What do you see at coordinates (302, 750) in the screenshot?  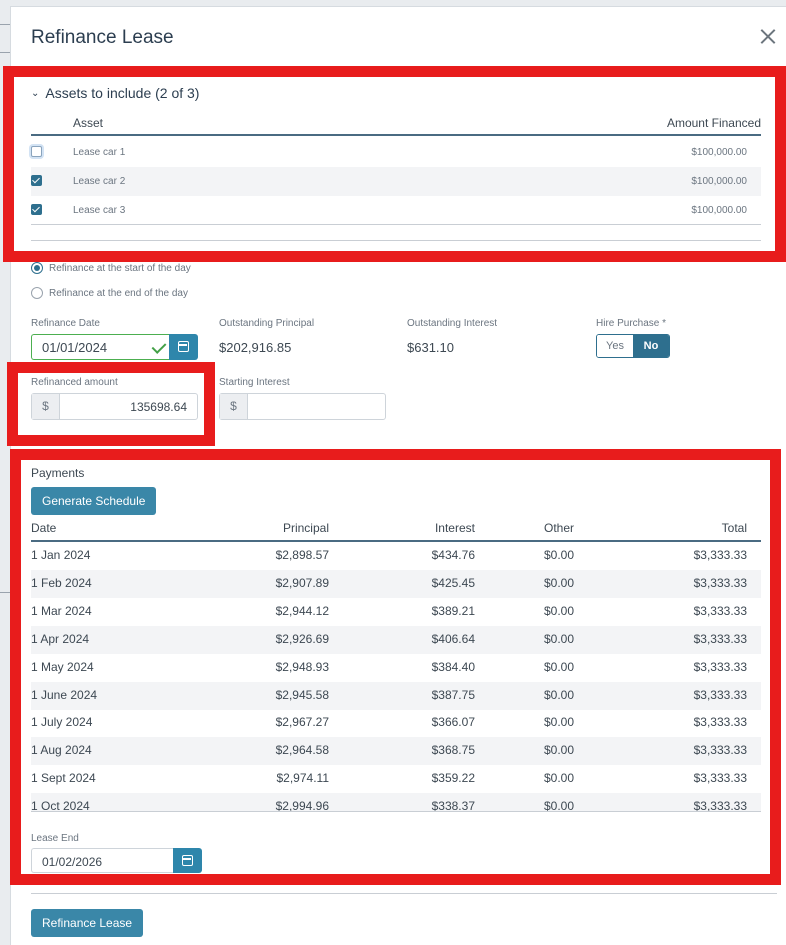 I see `payment-principal: $2,964.58` at bounding box center [302, 750].